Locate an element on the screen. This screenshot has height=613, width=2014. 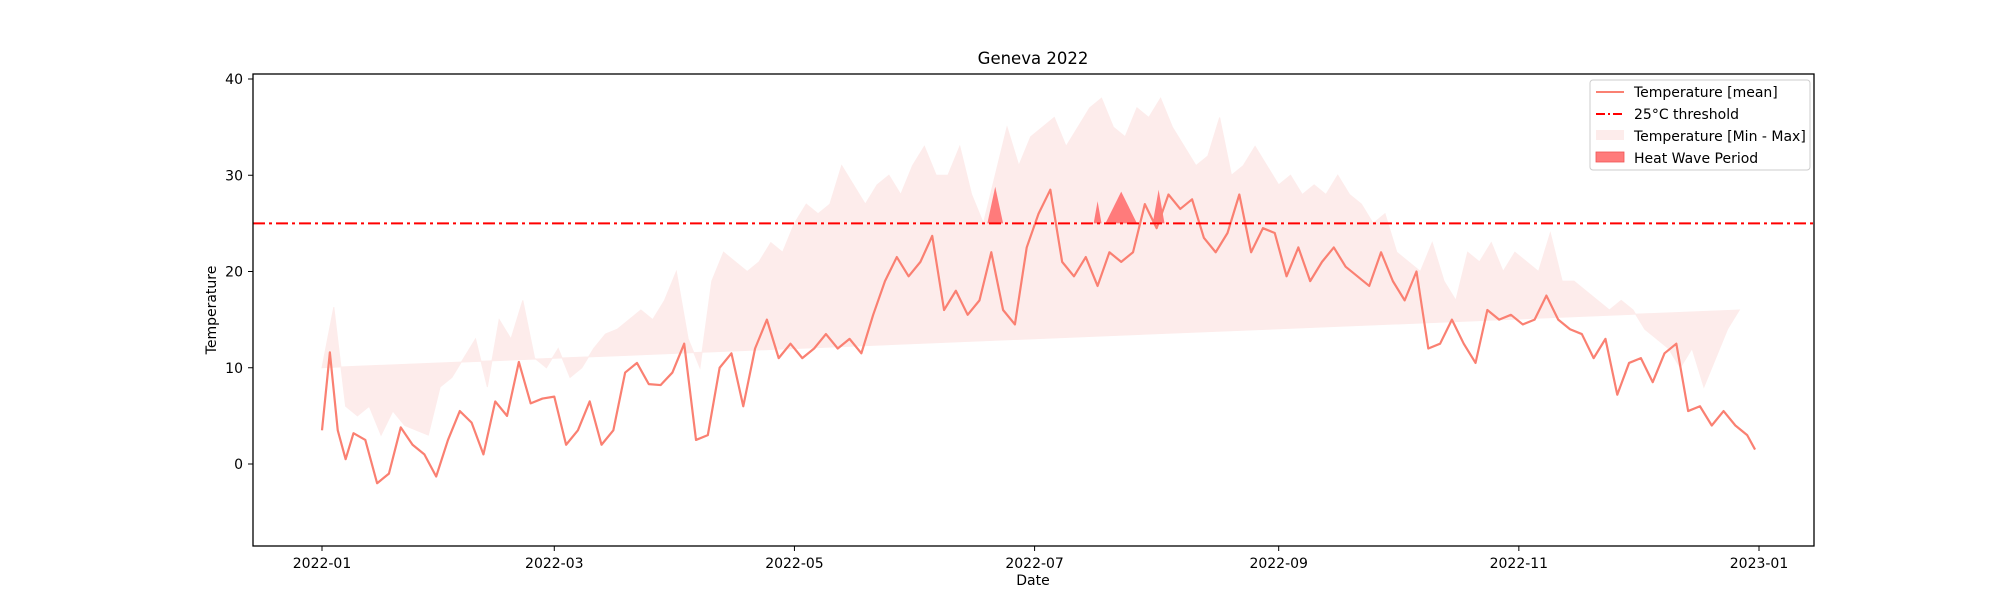
x-tick-label: 2022-07 is located at coordinates (1034, 564).